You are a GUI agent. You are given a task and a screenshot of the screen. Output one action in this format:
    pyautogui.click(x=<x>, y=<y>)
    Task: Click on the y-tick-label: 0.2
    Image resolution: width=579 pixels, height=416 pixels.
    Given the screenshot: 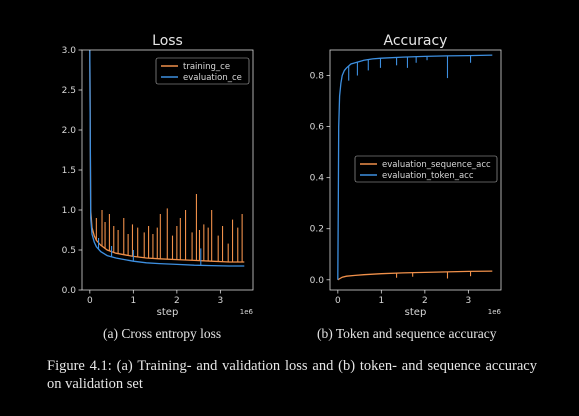 What is the action you would take?
    pyautogui.click(x=317, y=230)
    